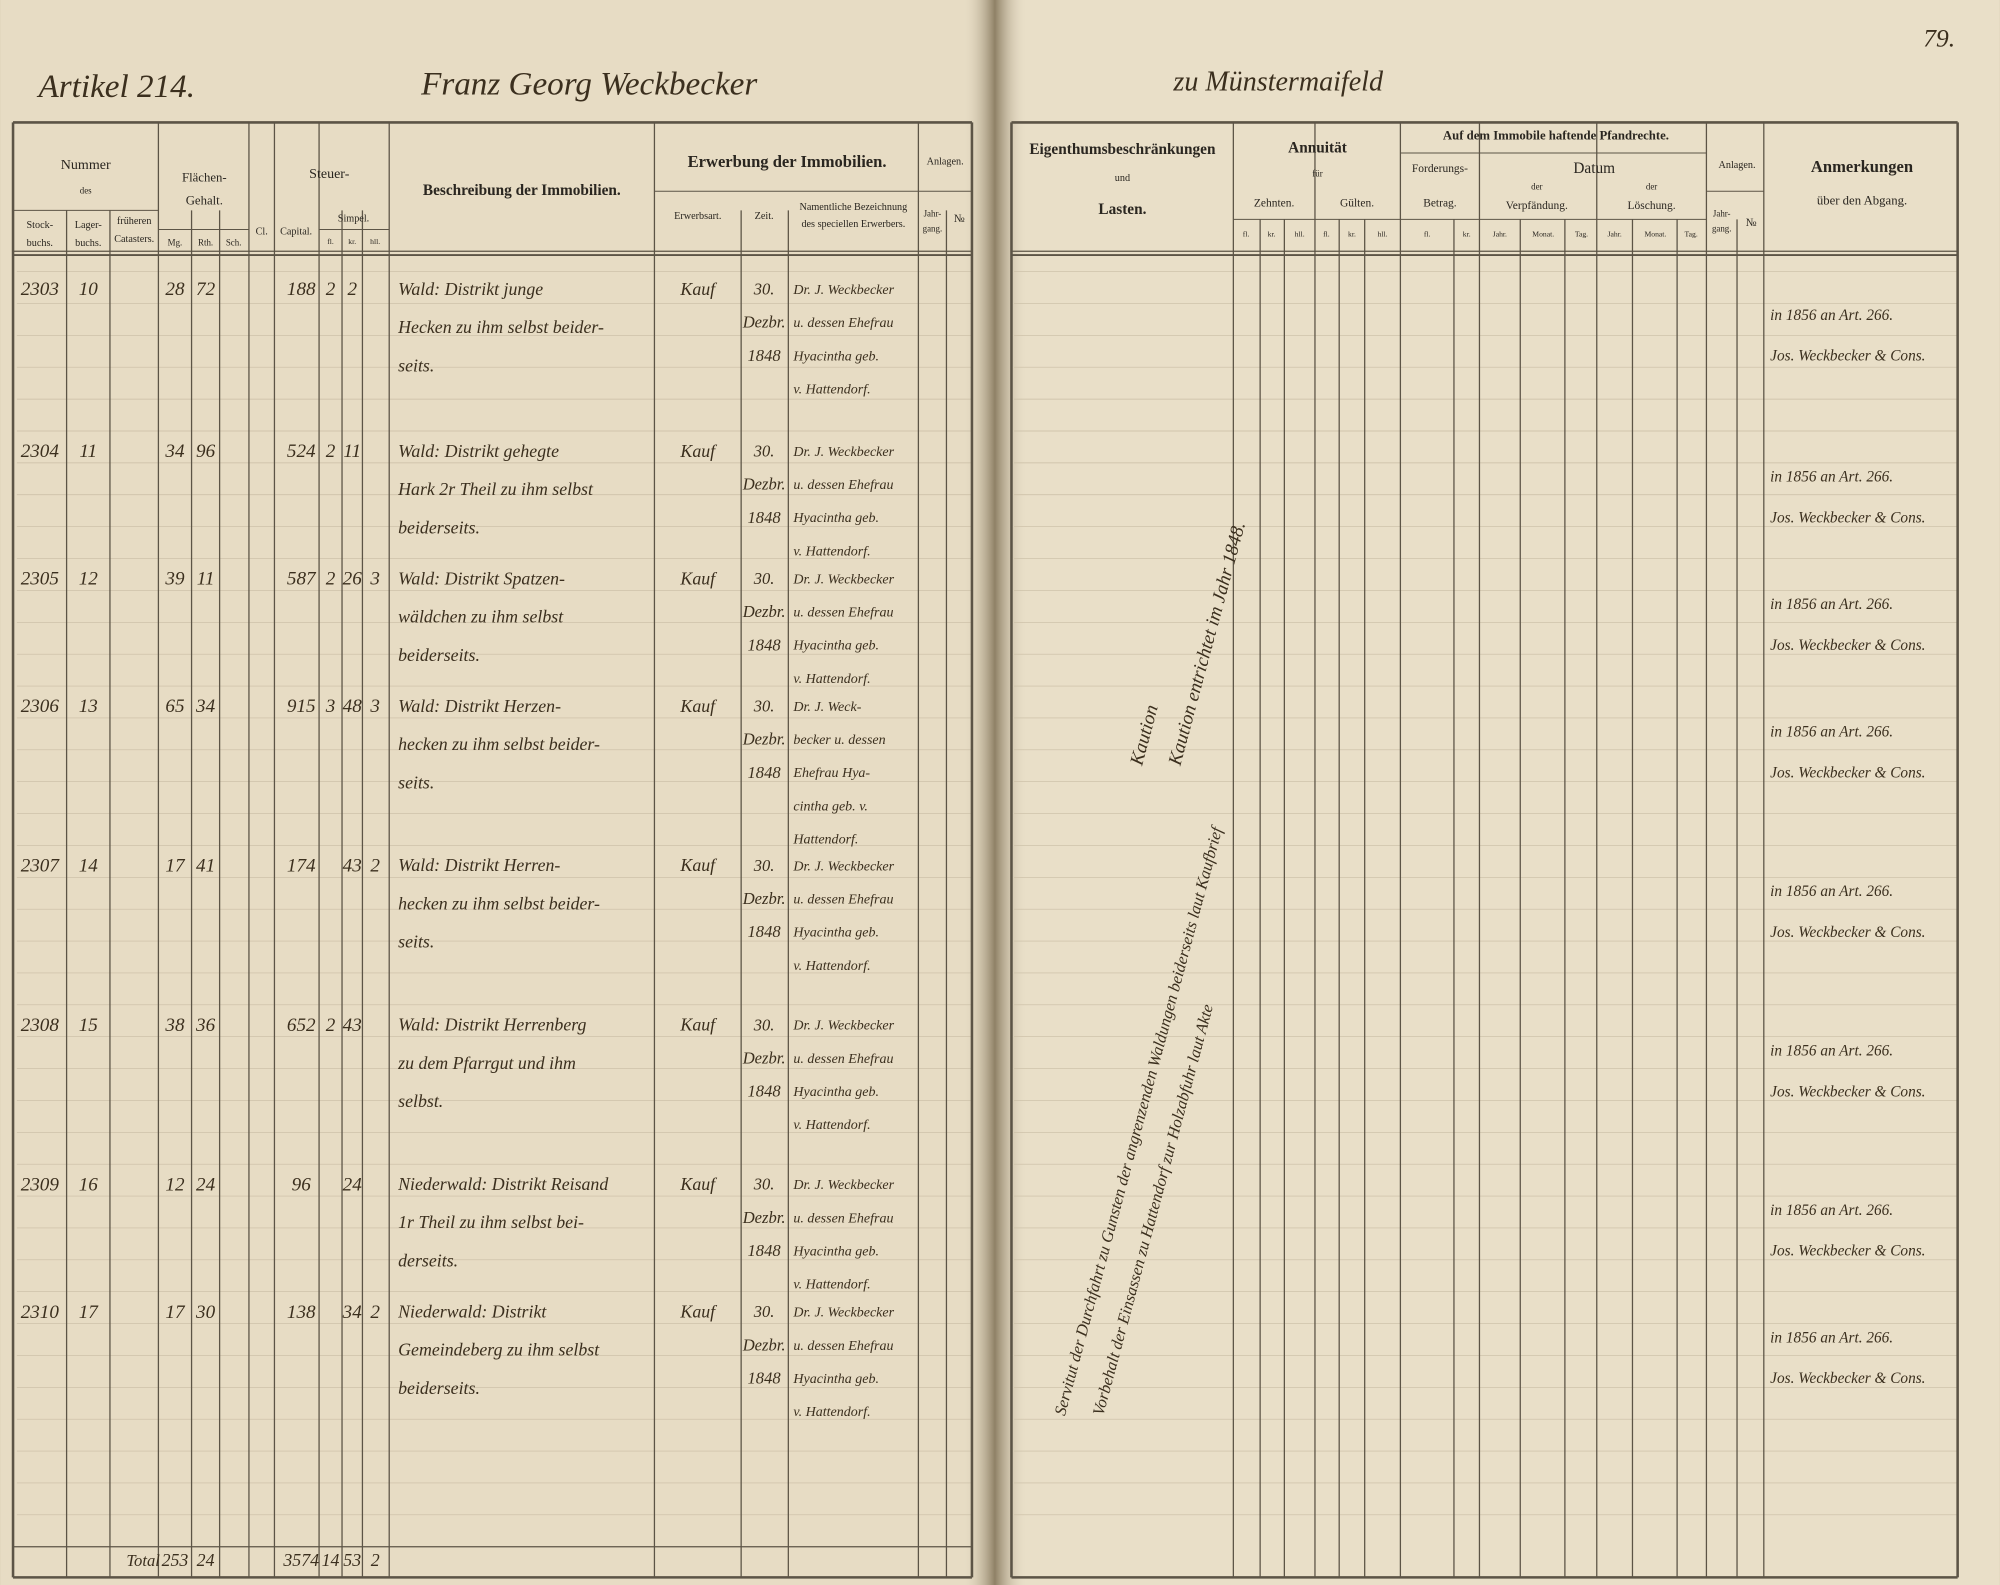 The width and height of the screenshot is (2000, 1585). What do you see at coordinates (205, 1025) in the screenshot?
I see `cell-rth: 36` at bounding box center [205, 1025].